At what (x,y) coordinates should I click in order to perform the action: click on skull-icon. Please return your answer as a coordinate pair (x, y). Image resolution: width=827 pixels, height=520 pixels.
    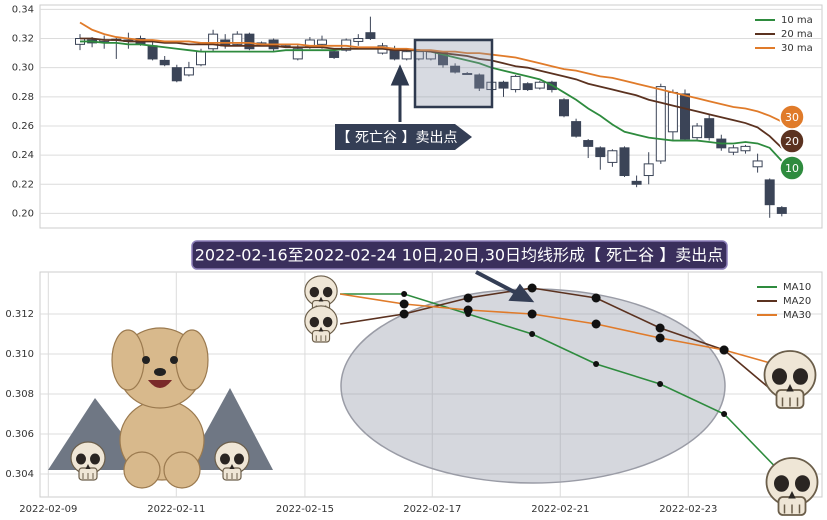
    Looking at the image, I should click on (792, 486).